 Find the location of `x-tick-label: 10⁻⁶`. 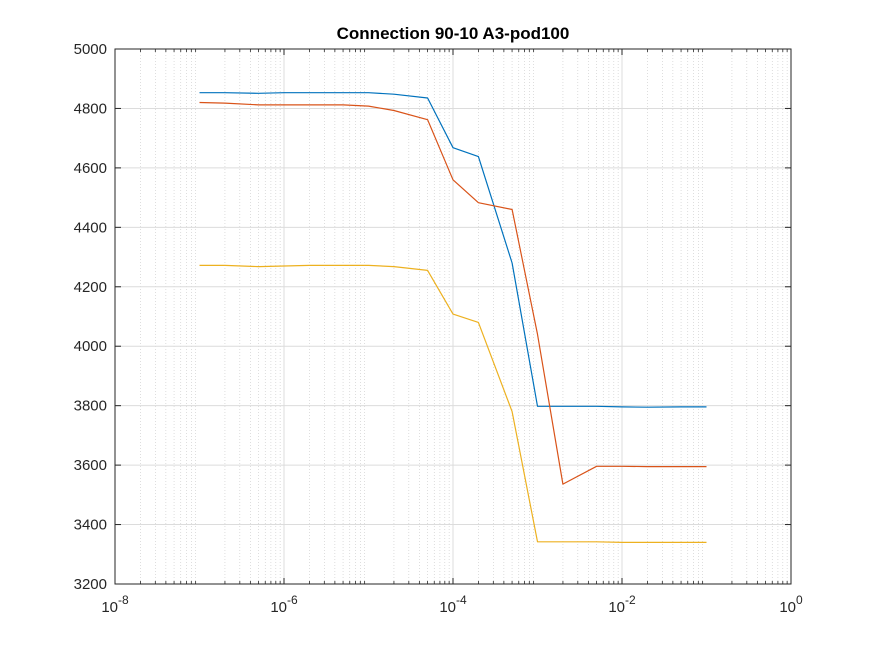

x-tick-label: 10⁻⁶ is located at coordinates (284, 604).